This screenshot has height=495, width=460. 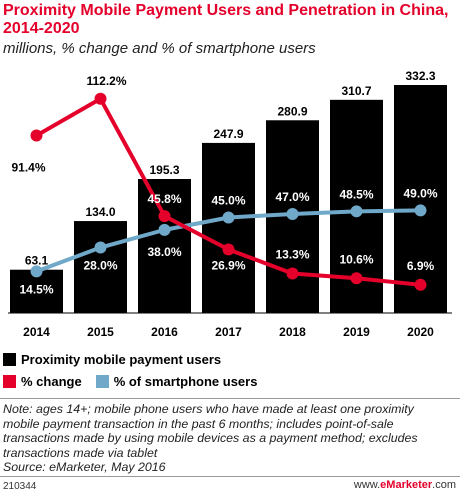 I want to click on smartphone-point-2017, so click(x=228, y=217).